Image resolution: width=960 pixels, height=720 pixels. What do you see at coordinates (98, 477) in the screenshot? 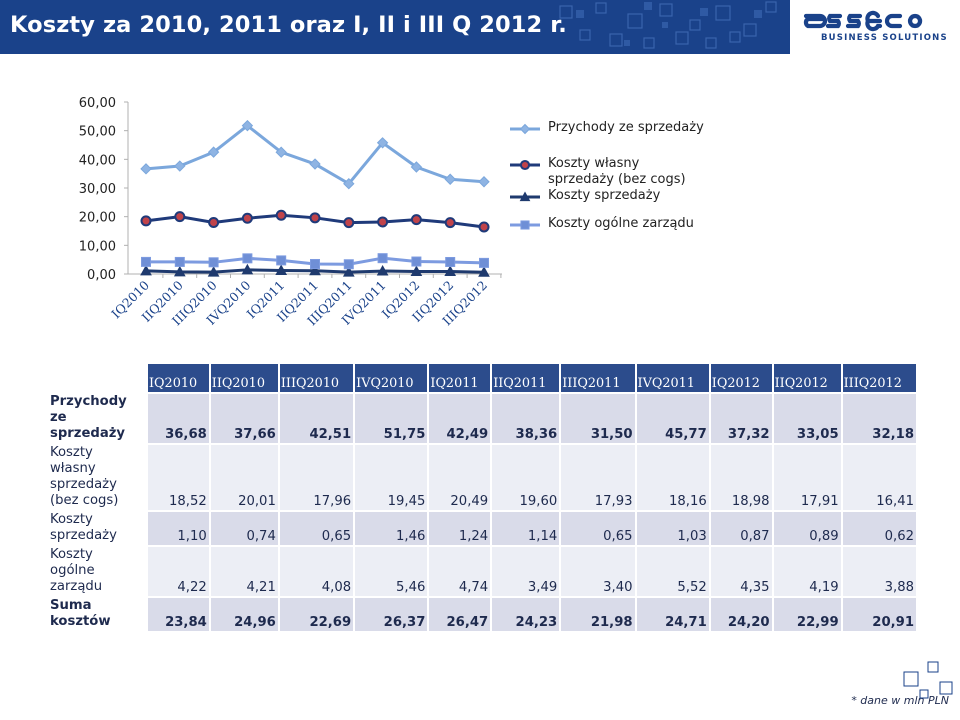
I see `row-label: Koszty własny sprzedaży (bez cogs)` at bounding box center [98, 477].